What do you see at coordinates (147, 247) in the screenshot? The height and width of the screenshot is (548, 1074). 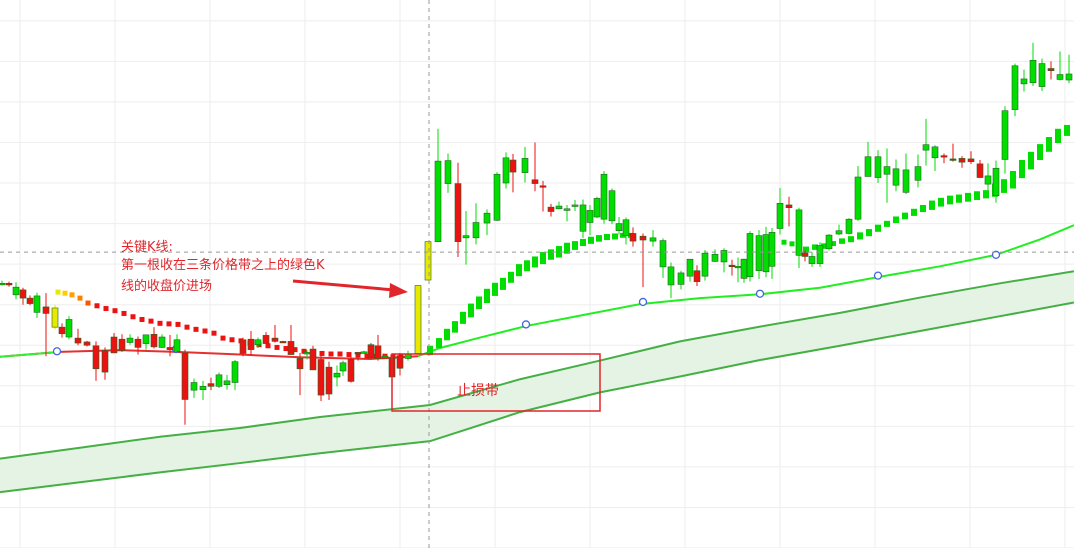 I see `annotation-line-1: 关键K线:` at bounding box center [147, 247].